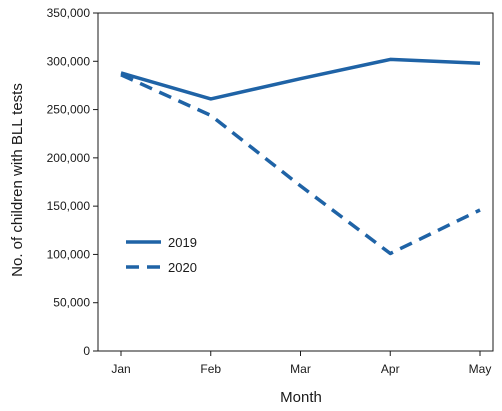 Image resolution: width=502 pixels, height=411 pixels. Describe the element at coordinates (182, 242) in the screenshot. I see `legend-label-2019: 2019` at that location.